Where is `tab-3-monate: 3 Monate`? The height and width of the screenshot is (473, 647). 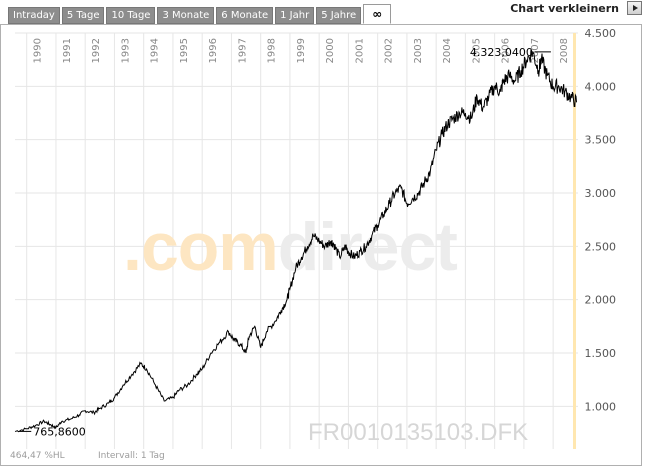
tab-3-monate: 3 Monate is located at coordinates (186, 15).